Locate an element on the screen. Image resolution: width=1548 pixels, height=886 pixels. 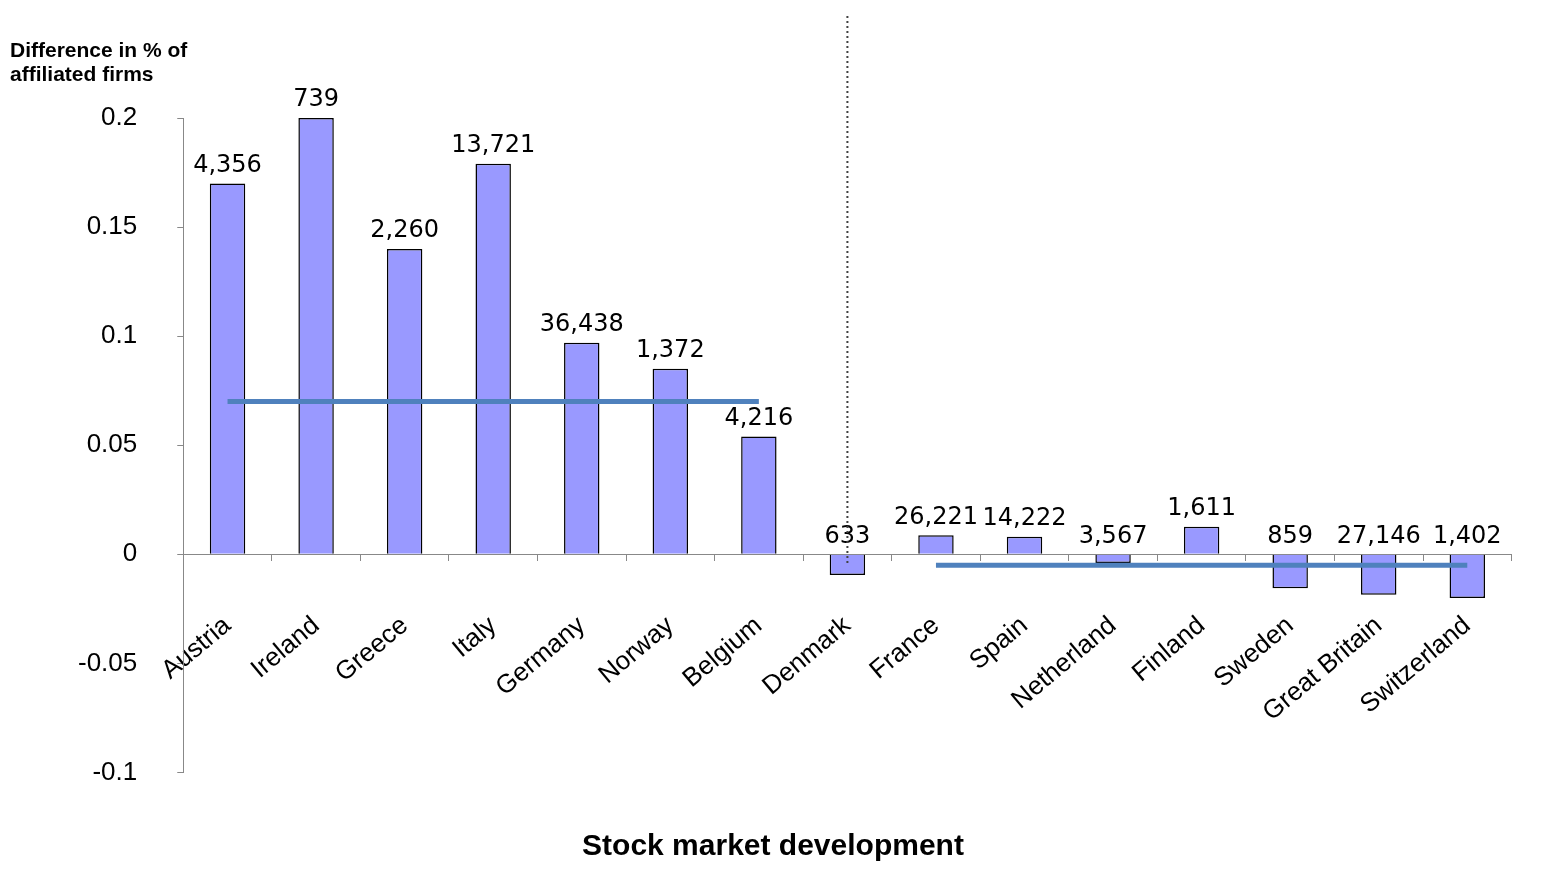
annotation: 14,222 is located at coordinates (1024, 517).